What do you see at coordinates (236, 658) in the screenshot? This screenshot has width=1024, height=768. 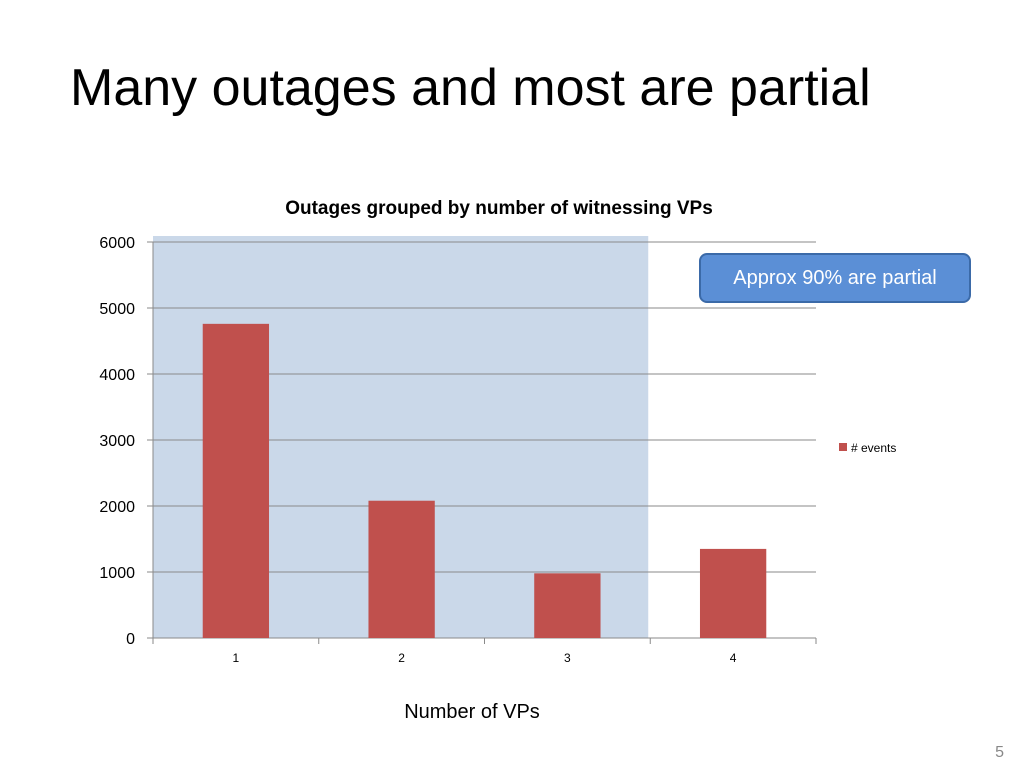 I see `x-tick-label: 1` at bounding box center [236, 658].